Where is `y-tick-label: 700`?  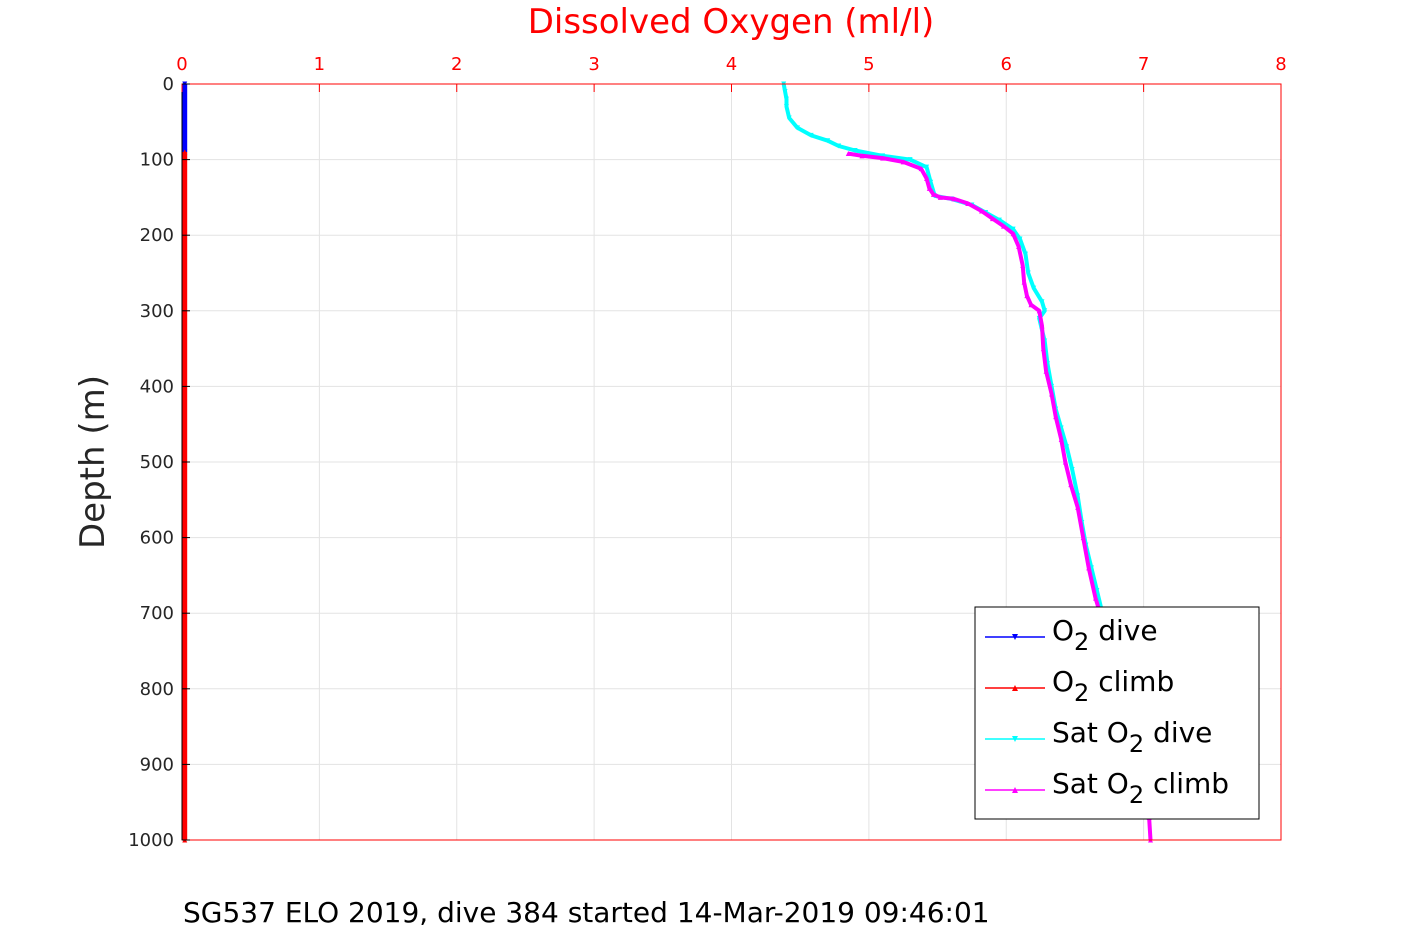 y-tick-label: 700 is located at coordinates (157, 613).